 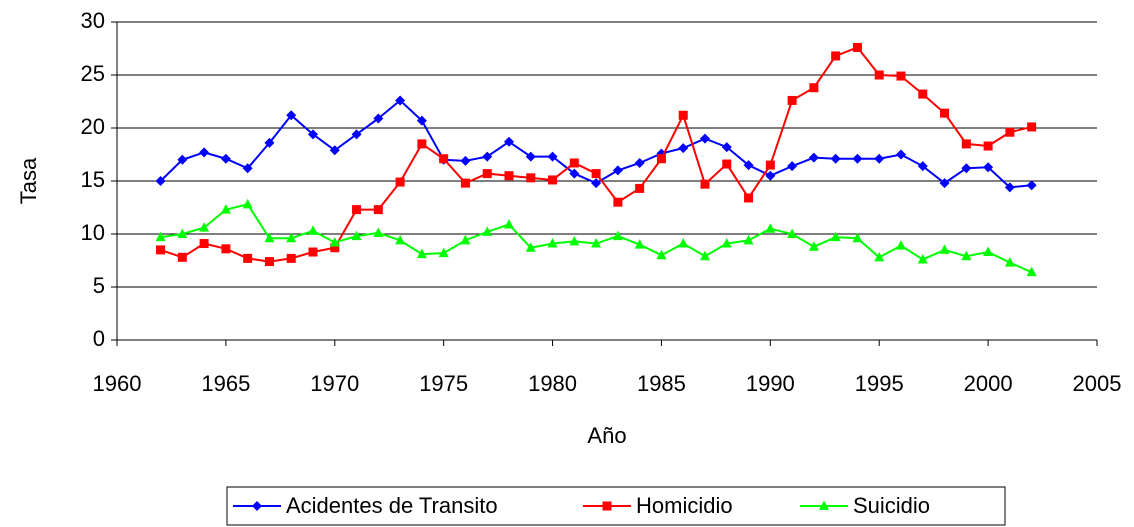 I want to click on y-tick-label: 10, so click(x=93, y=232).